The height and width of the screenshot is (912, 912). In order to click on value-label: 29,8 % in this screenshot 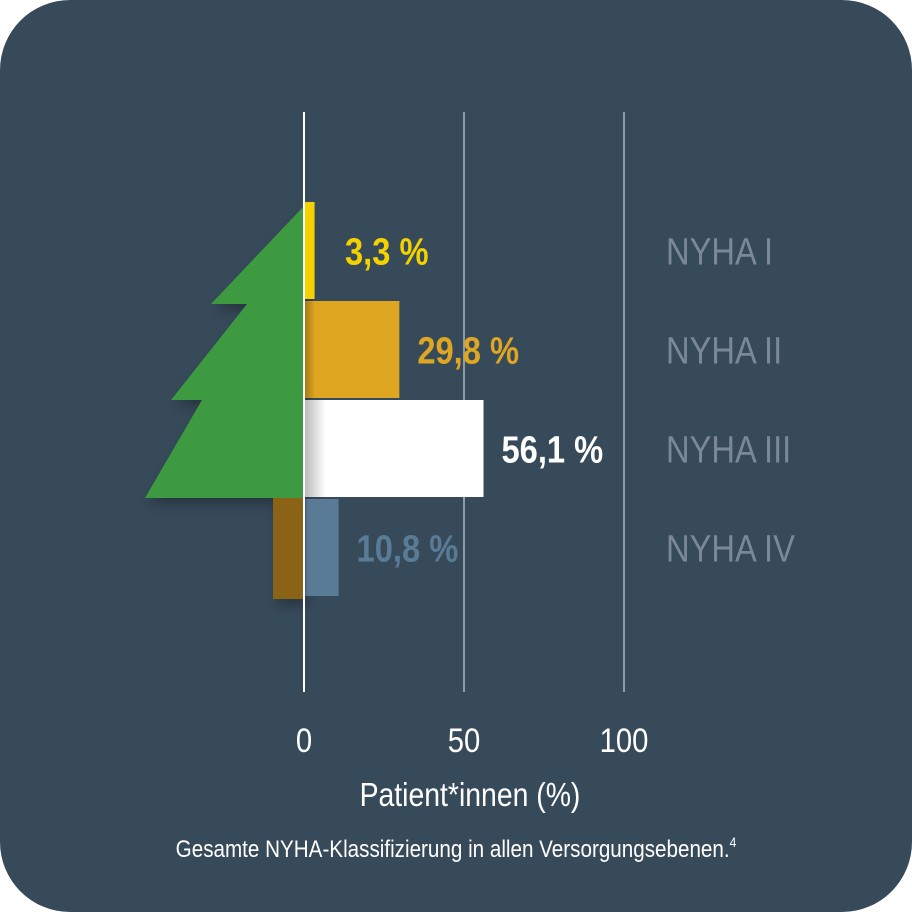, I will do `click(468, 350)`.